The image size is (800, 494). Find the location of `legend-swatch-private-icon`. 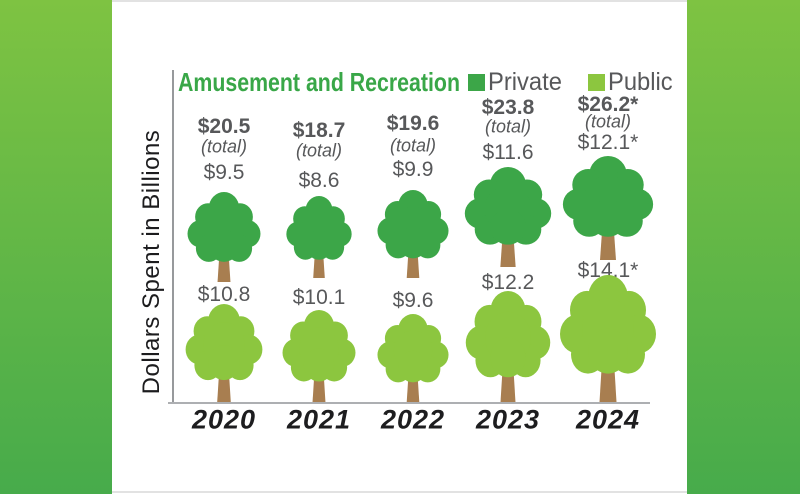

legend-swatch-private-icon is located at coordinates (476, 82).